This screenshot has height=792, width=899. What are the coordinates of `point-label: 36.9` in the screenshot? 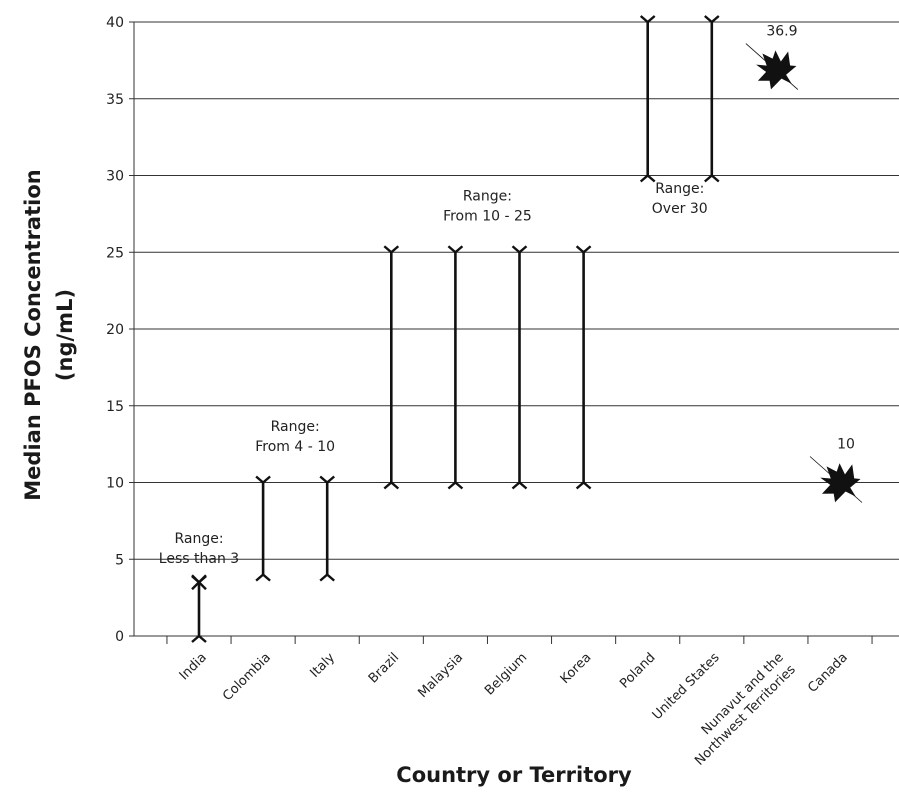 It's located at (781, 32).